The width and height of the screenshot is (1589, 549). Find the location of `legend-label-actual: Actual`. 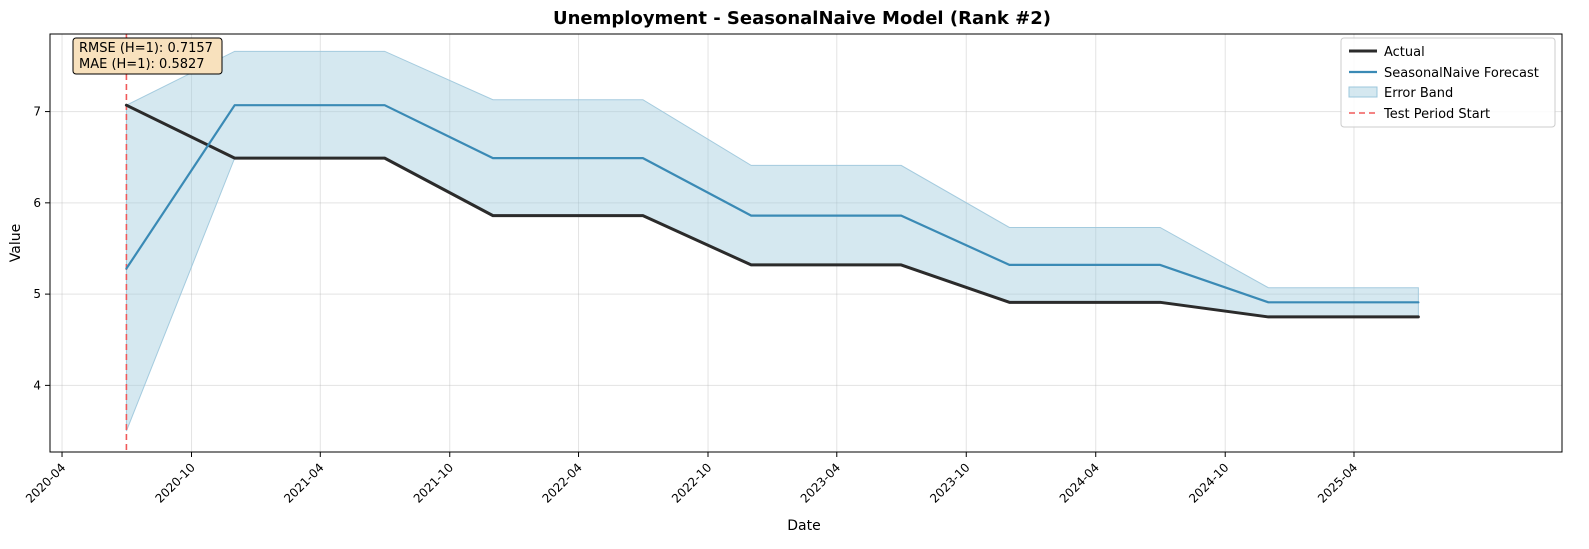

legend-label-actual: Actual is located at coordinates (1404, 52).